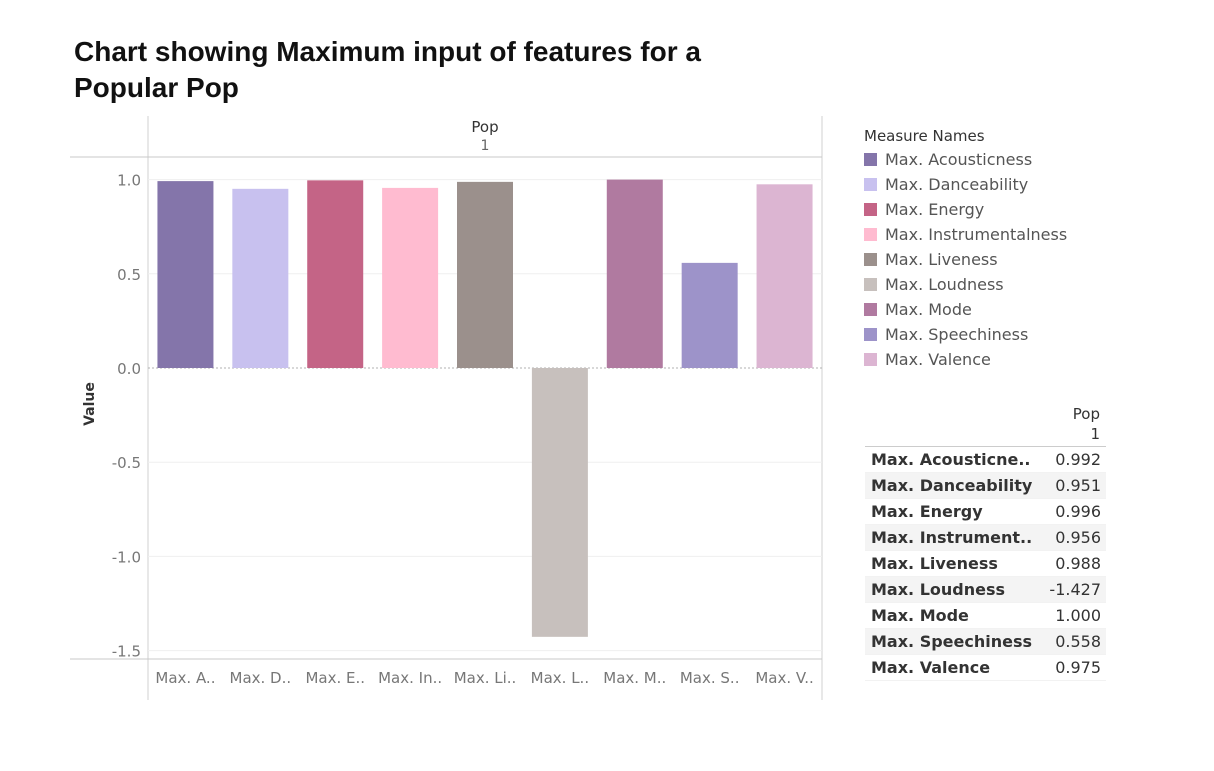 The width and height of the screenshot is (1214, 771). Describe the element at coordinates (1078, 667) in the screenshot. I see `table-row-value: 0.975` at that location.